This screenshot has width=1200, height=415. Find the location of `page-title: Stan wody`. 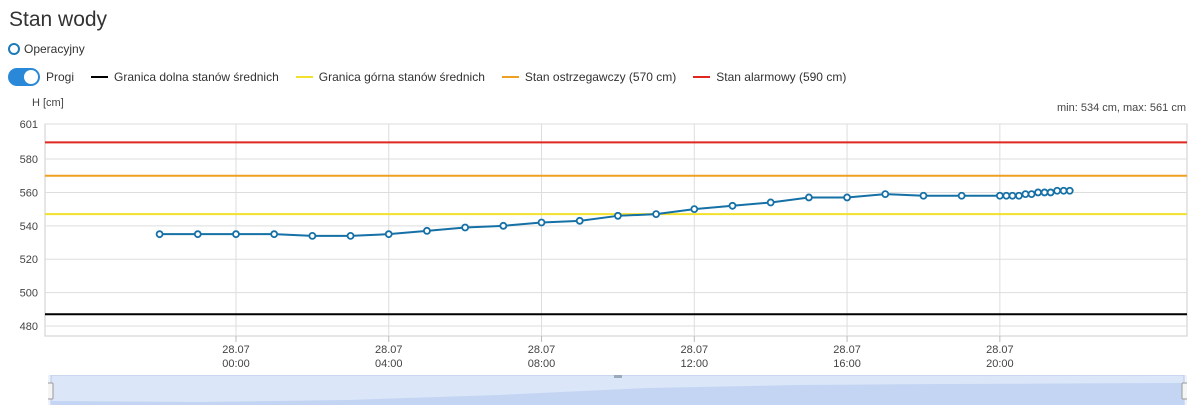

page-title: Stan wody is located at coordinates (58, 19).